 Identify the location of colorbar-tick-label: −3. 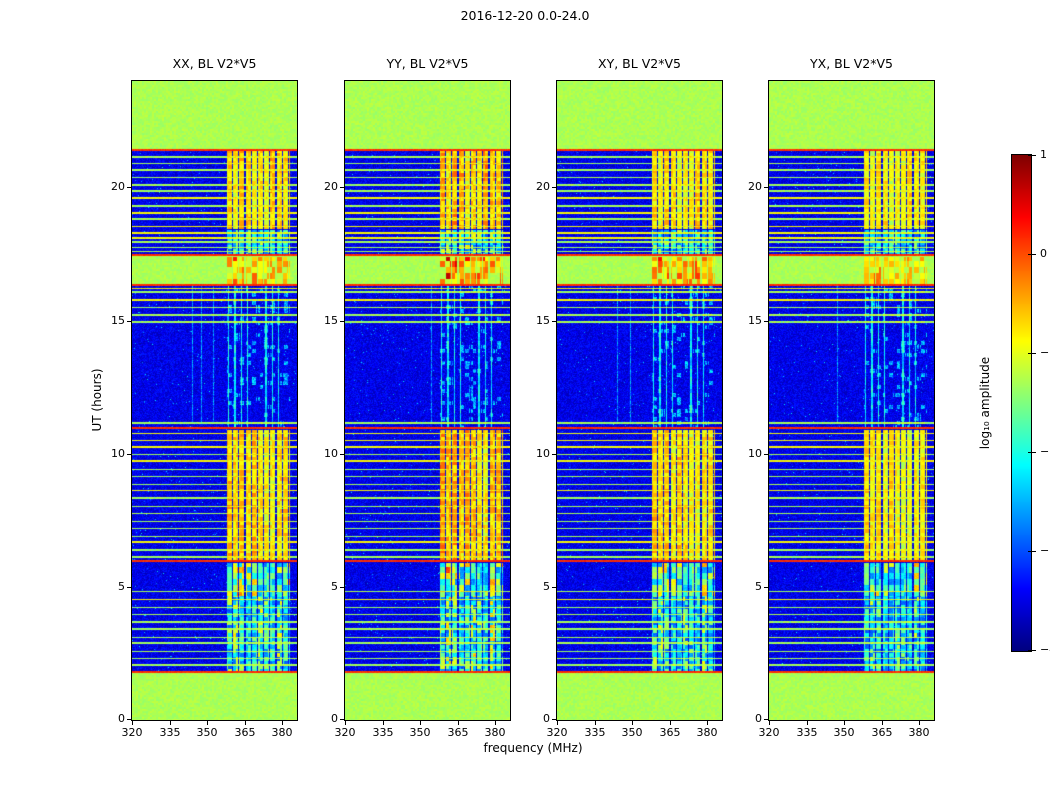
(1045, 550).